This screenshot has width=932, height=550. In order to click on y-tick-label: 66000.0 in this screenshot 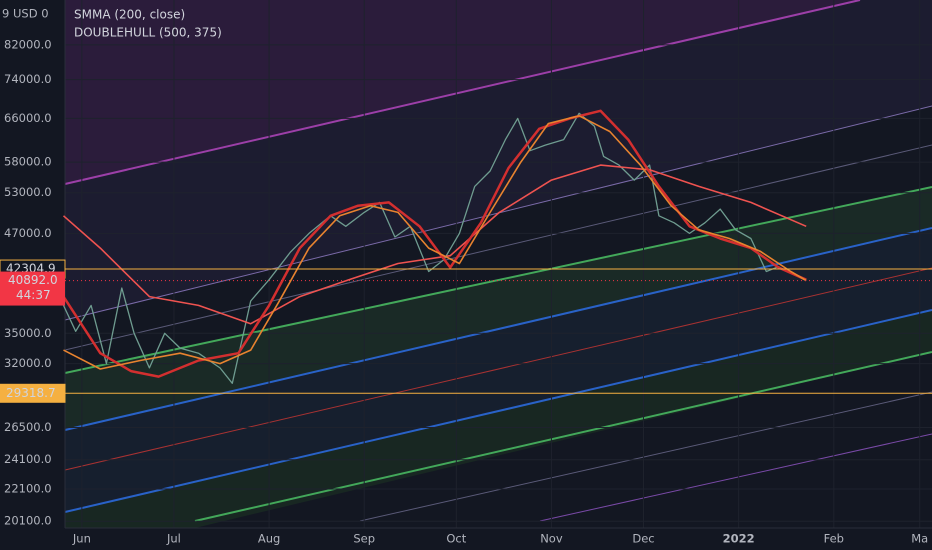, I will do `click(28, 118)`.